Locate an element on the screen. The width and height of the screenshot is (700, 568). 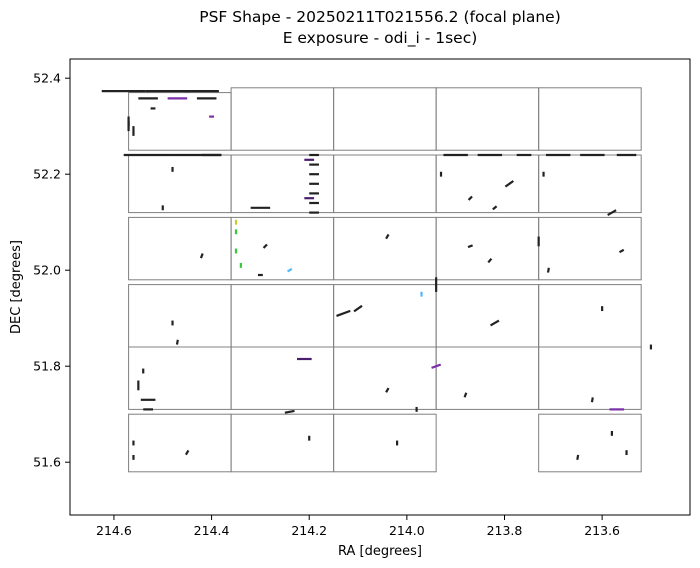
x-axis-ticks: 214.6 214.4 214.2 214.0 213.8 213.6 is located at coordinates (358, 526).